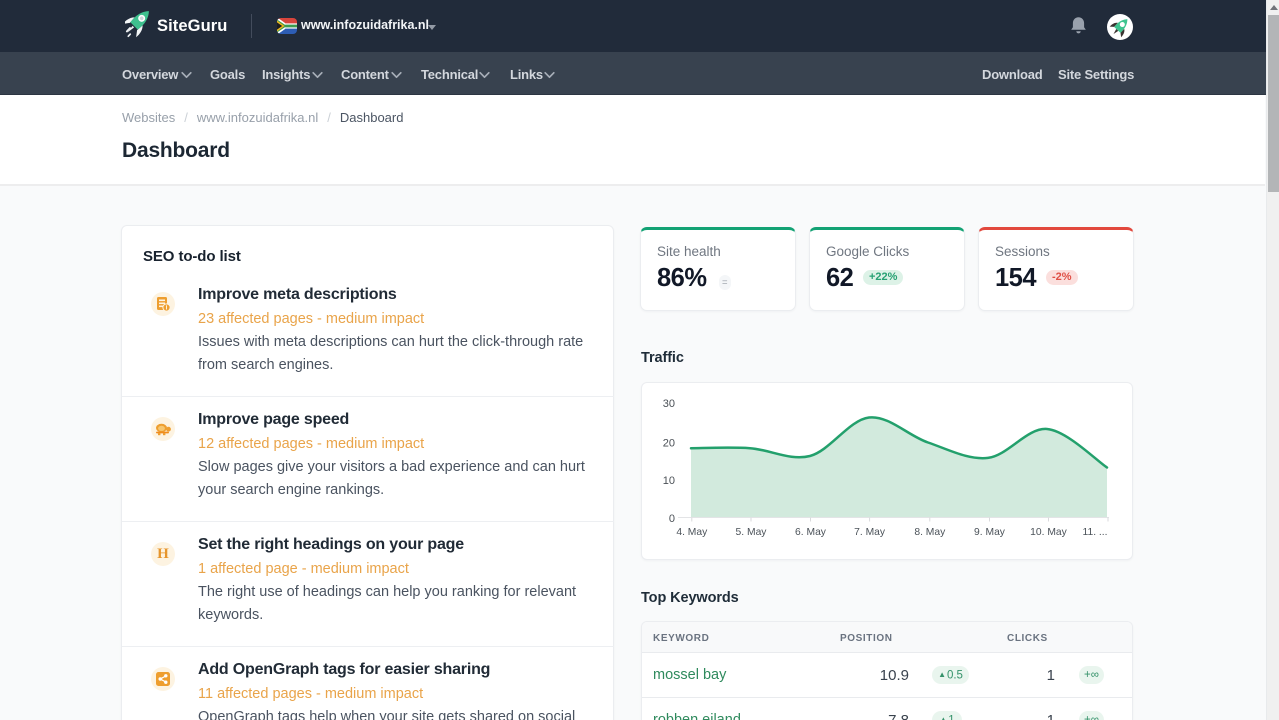  What do you see at coordinates (692, 532) in the screenshot?
I see `svg-text: 4. May` at bounding box center [692, 532].